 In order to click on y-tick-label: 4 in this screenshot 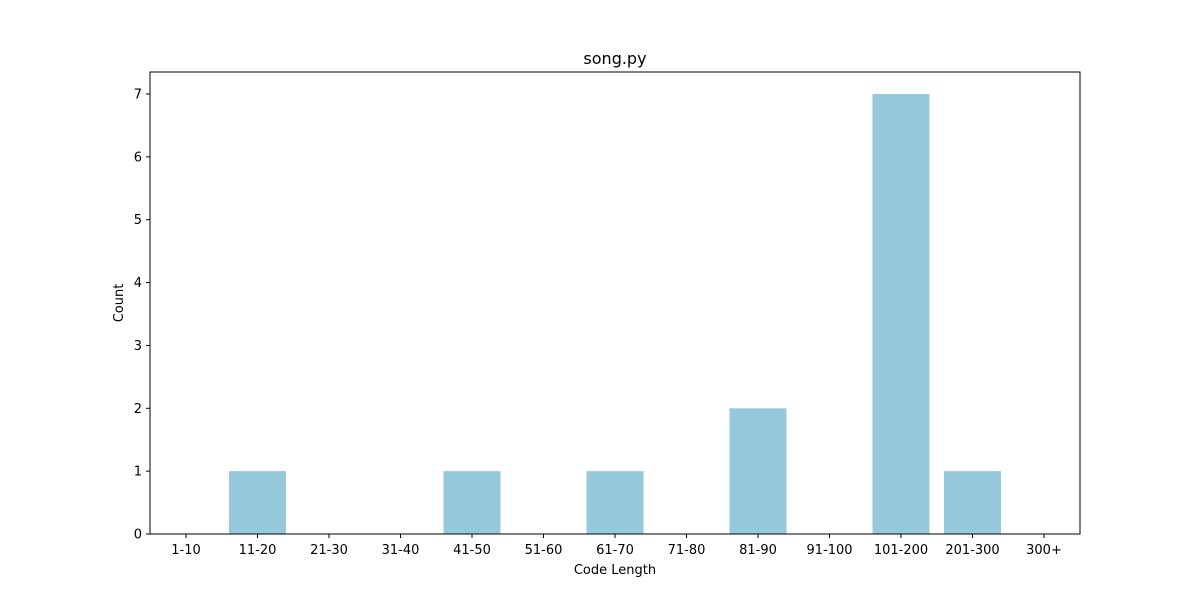, I will do `click(138, 283)`.